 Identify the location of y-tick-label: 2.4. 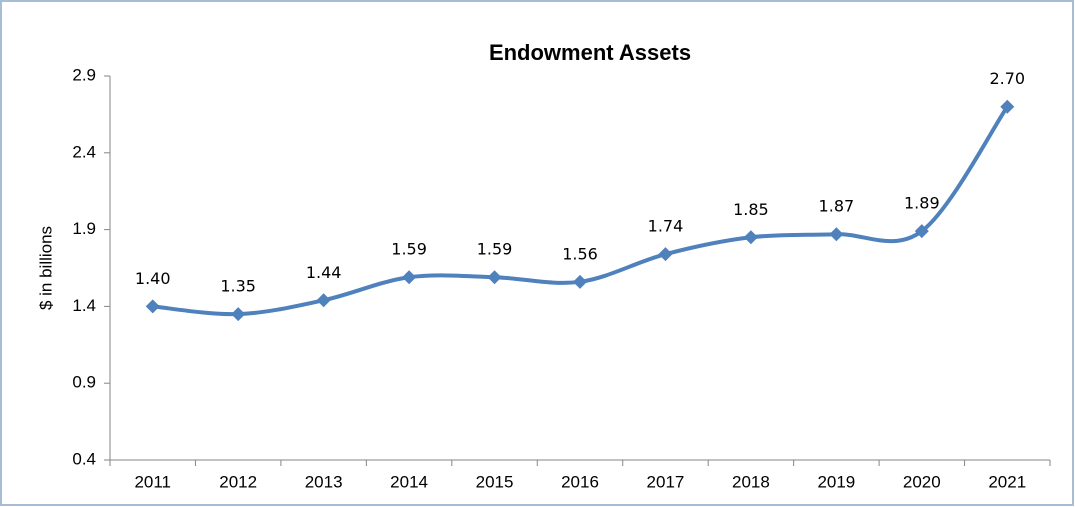
(84, 151).